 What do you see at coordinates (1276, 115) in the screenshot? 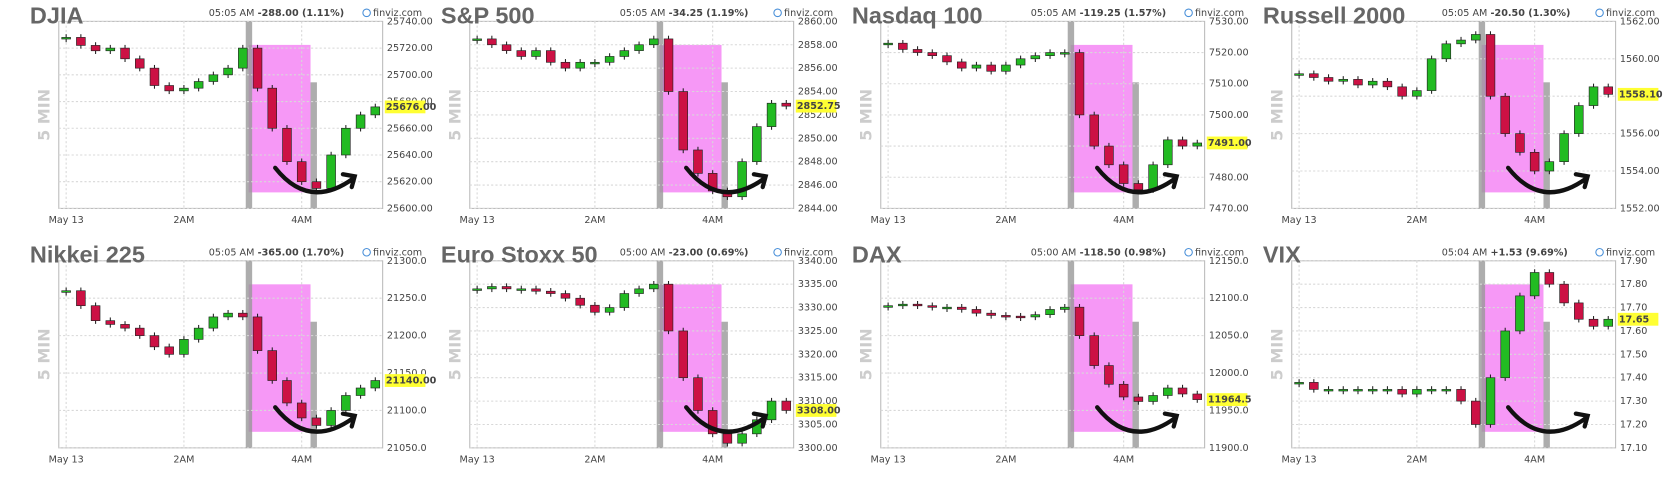
I see `y-axis-label: 5 MIN` at bounding box center [1276, 115].